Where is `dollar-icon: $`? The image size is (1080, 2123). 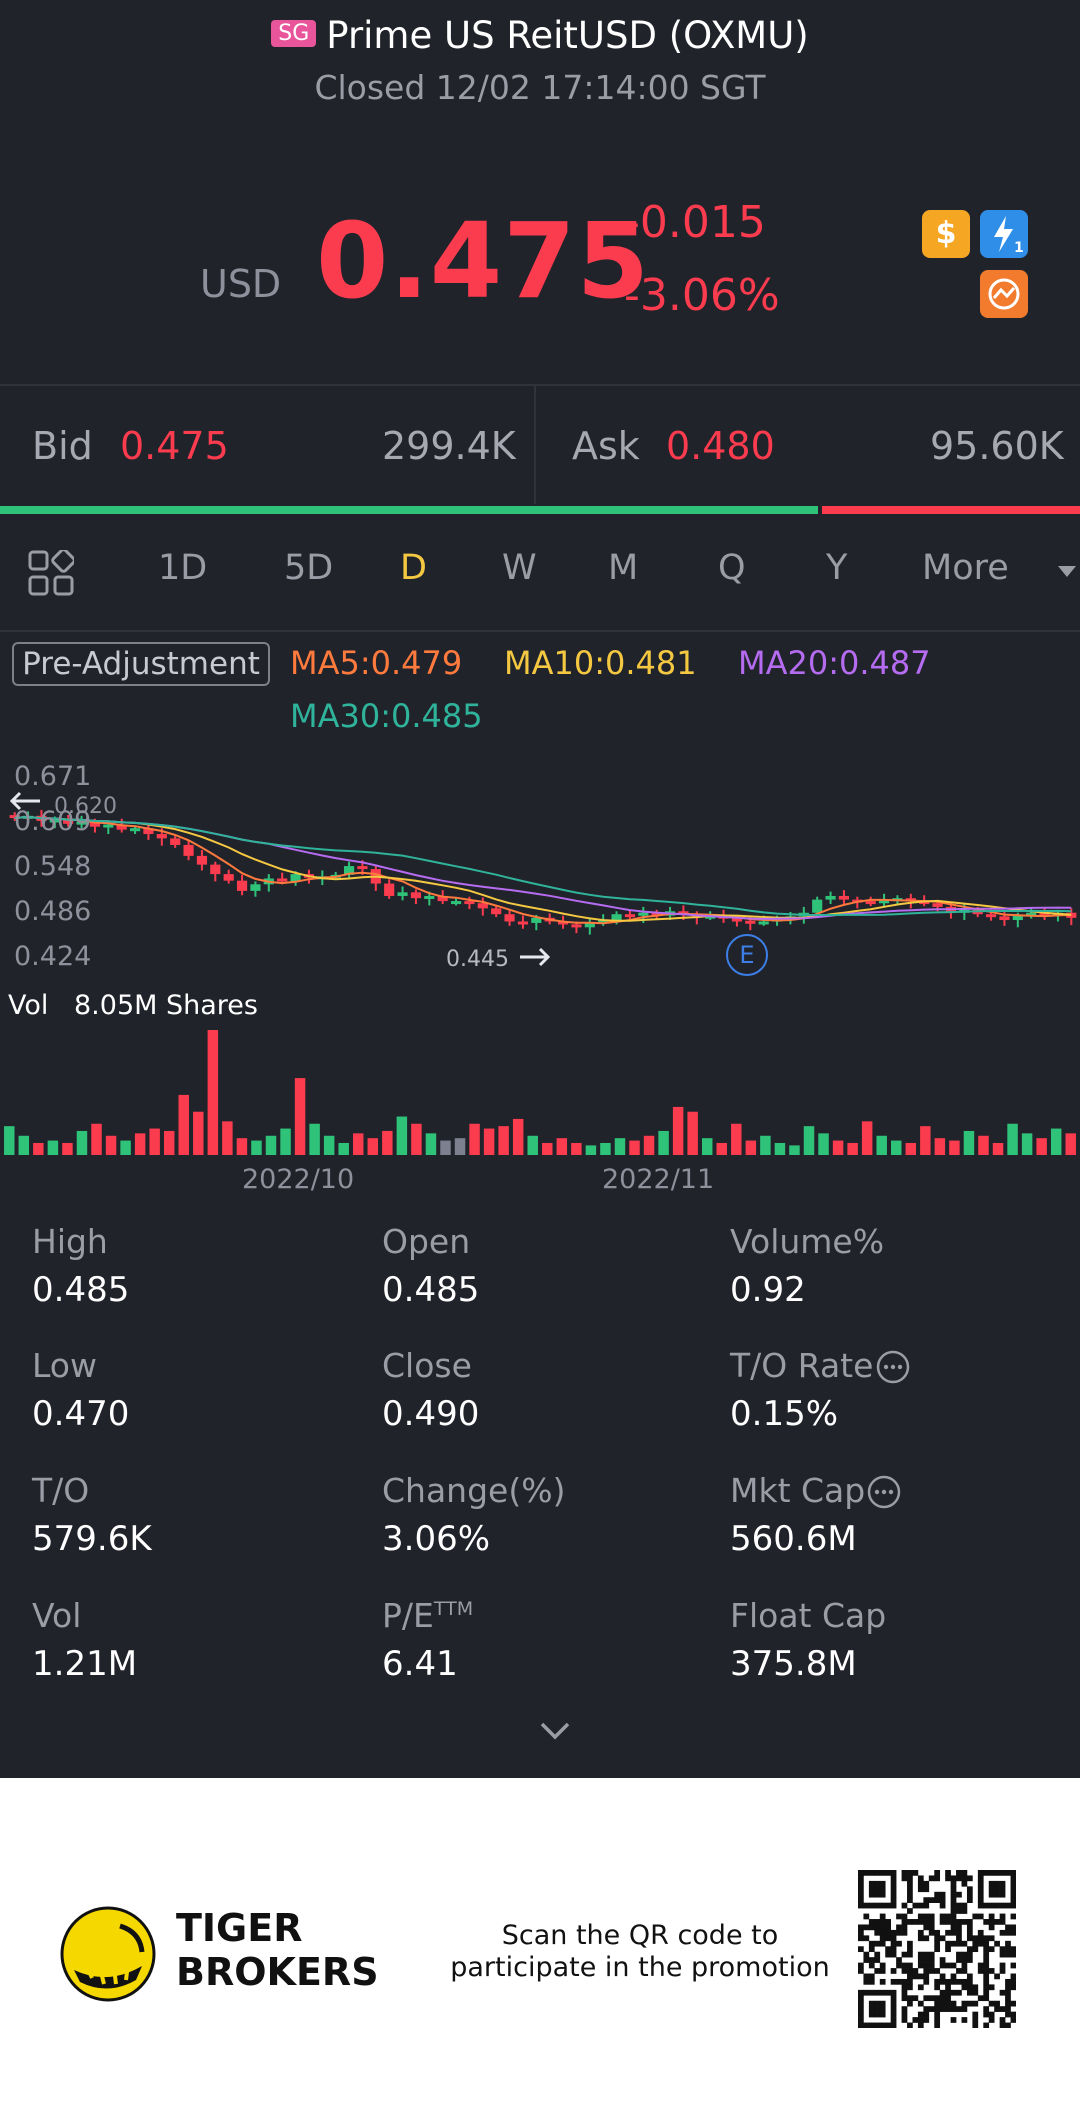 dollar-icon: $ is located at coordinates (946, 234).